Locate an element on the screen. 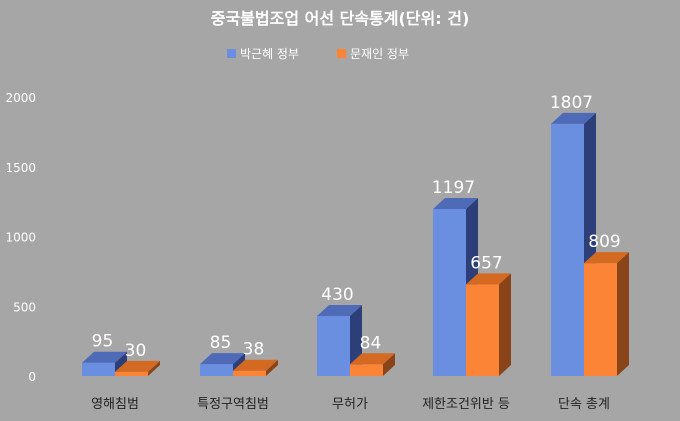  y-axis: 0 500 1000 1500 2000 is located at coordinates (20, 237).